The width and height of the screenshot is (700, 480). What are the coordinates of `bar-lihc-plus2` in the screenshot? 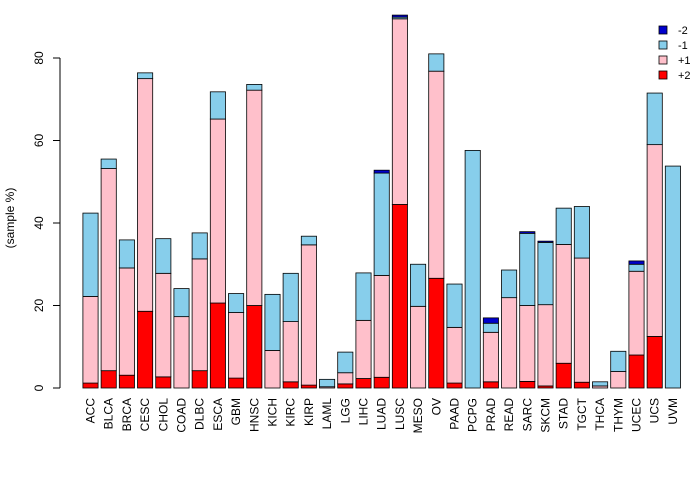 It's located at (363, 383).